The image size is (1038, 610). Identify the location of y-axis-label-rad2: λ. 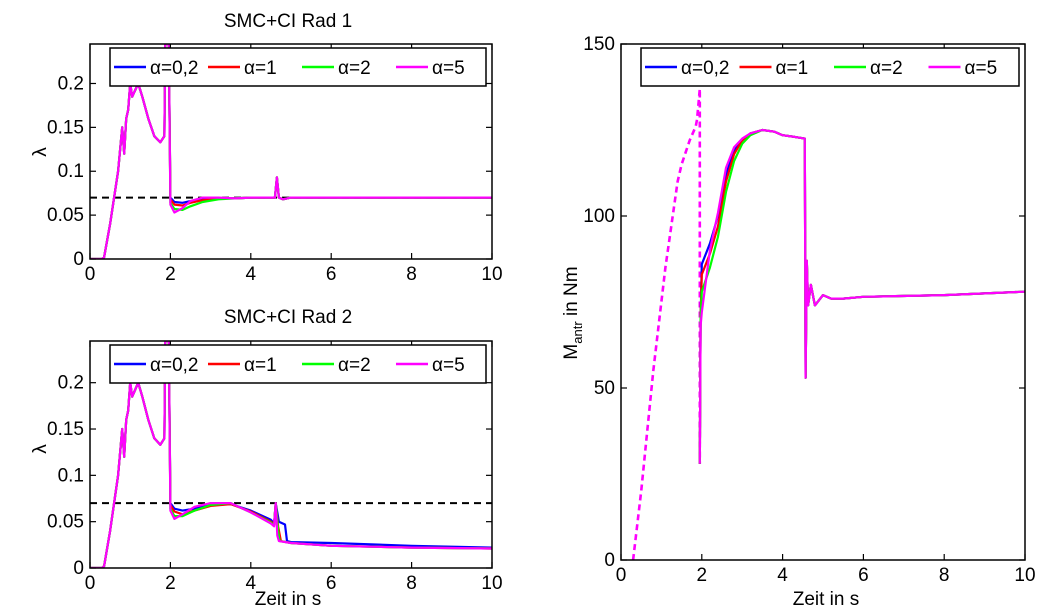
(40, 449).